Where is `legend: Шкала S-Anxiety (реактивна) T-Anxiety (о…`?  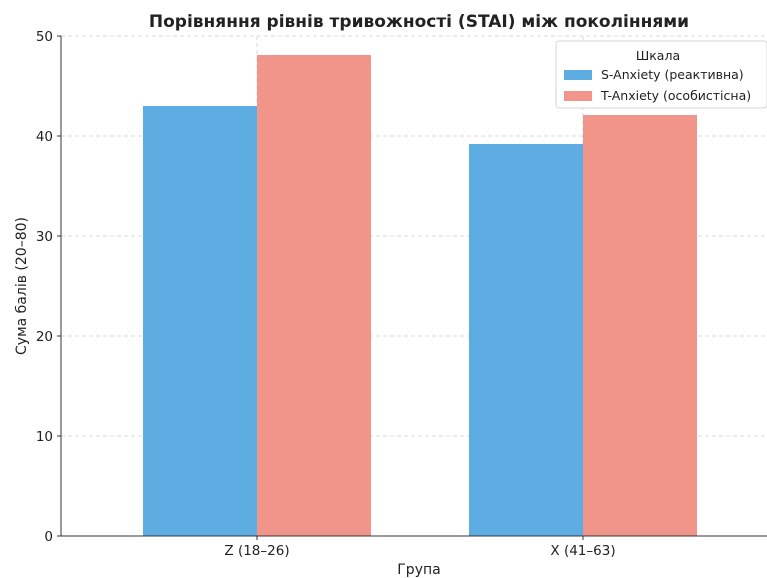
legend: Шкала S-Anxiety (реактивна) T-Anxiety (о… is located at coordinates (661, 74).